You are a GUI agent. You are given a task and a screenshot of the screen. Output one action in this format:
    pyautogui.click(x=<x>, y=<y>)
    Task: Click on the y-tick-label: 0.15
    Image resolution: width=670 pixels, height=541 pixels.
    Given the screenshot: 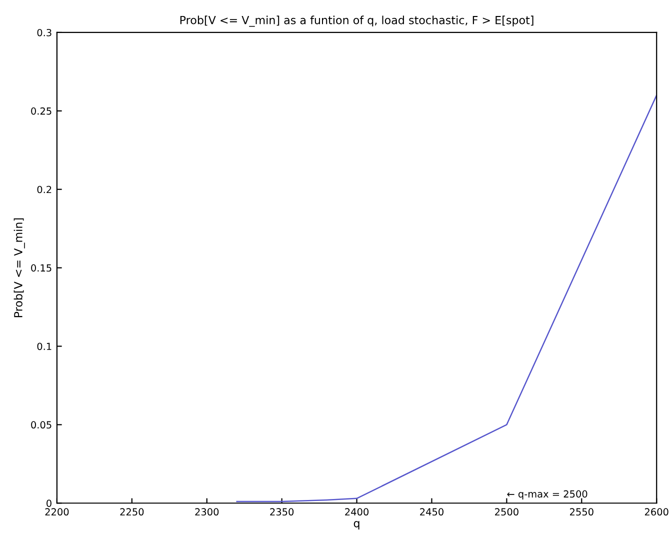 What is the action you would take?
    pyautogui.click(x=41, y=268)
    